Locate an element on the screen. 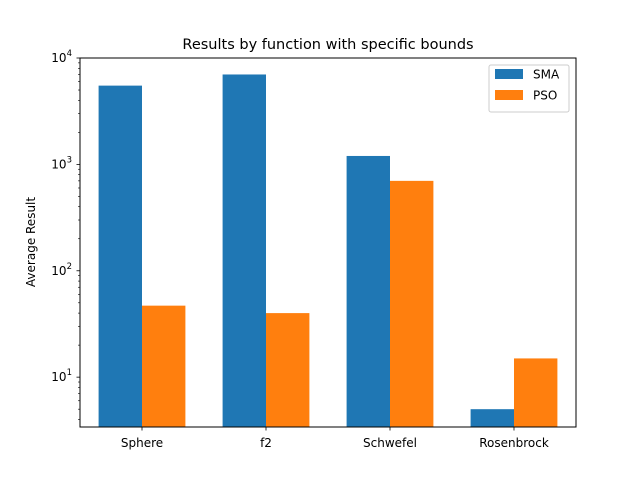 This screenshot has width=640, height=480. y-tick-exponent: 4 is located at coordinates (69, 54).